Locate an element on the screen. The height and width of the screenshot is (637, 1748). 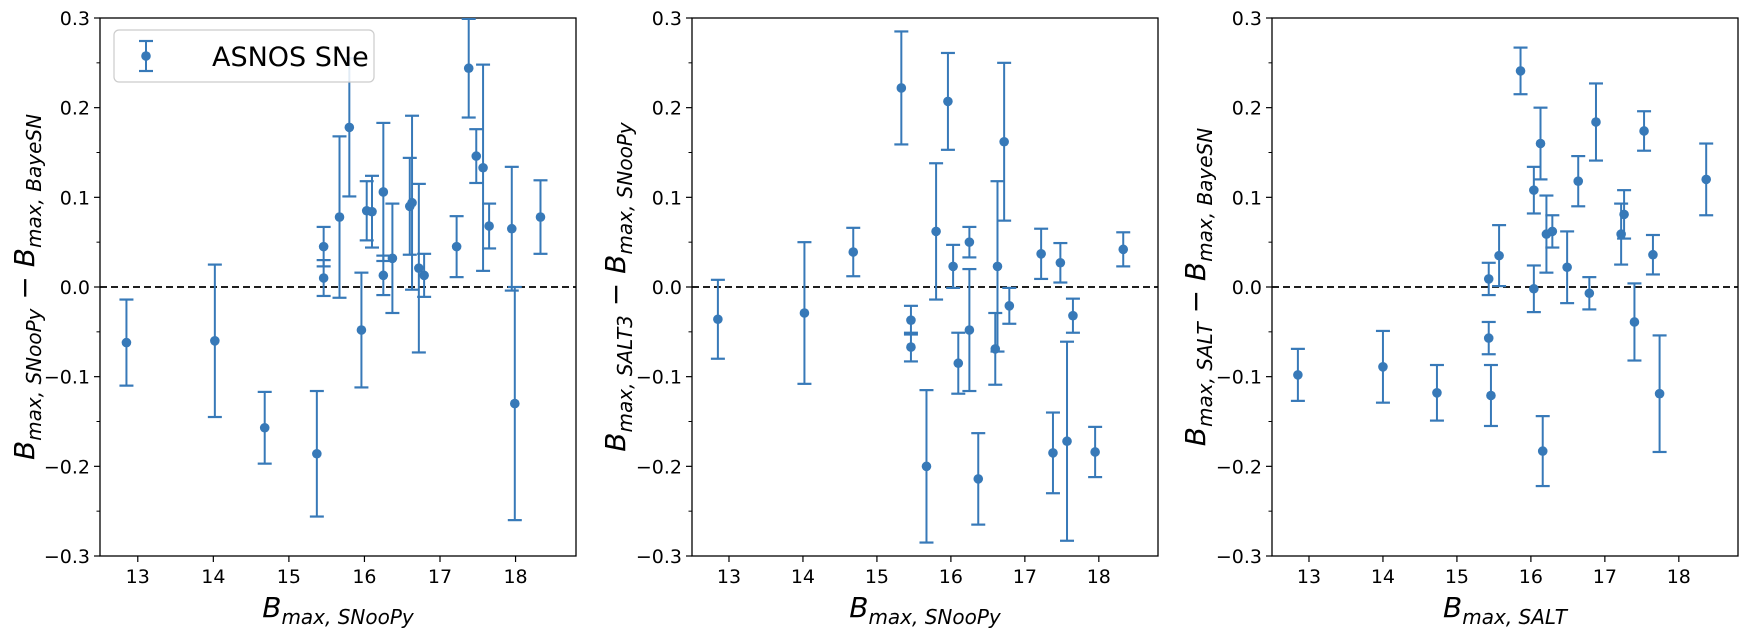
legend-box is located at coordinates (244, 56).